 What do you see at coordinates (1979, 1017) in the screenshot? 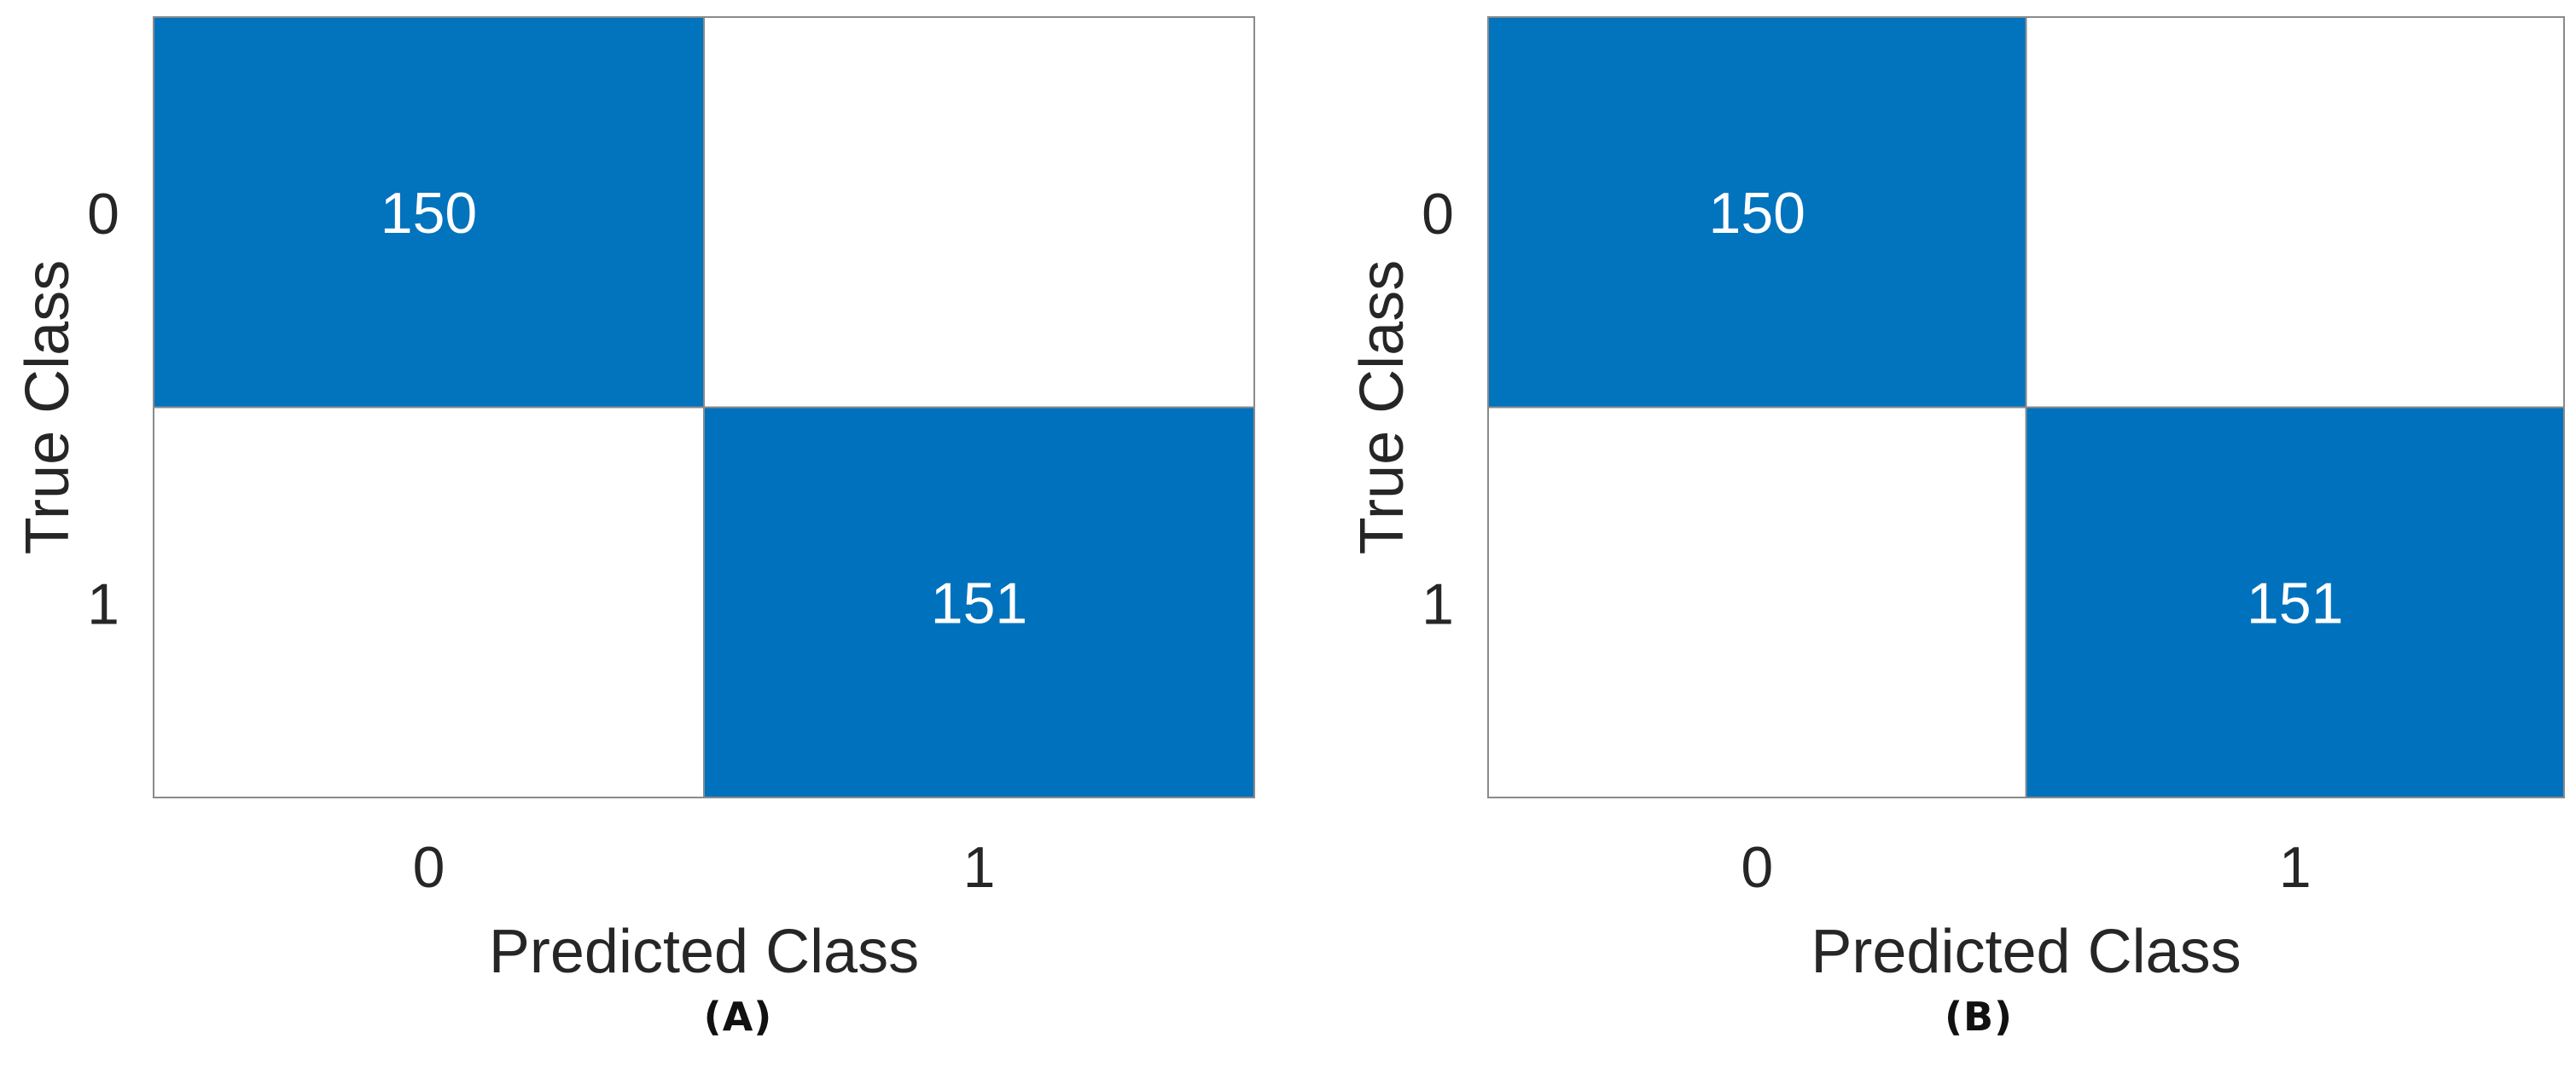
I see `panel-caption-b: (B)` at bounding box center [1979, 1017].